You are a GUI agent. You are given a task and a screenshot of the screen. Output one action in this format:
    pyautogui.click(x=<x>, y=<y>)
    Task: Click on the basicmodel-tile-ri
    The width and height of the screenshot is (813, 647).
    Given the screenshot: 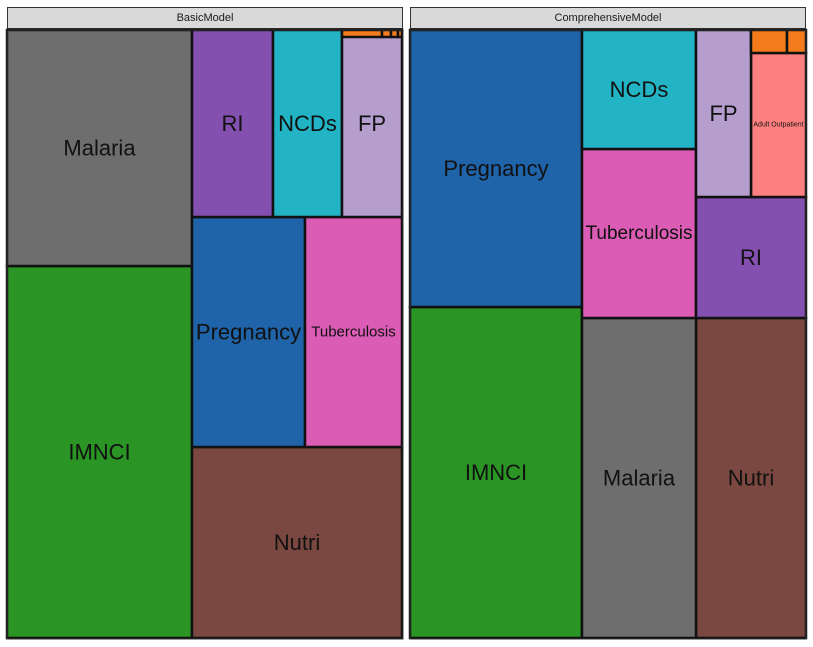 What is the action you would take?
    pyautogui.click(x=232, y=123)
    